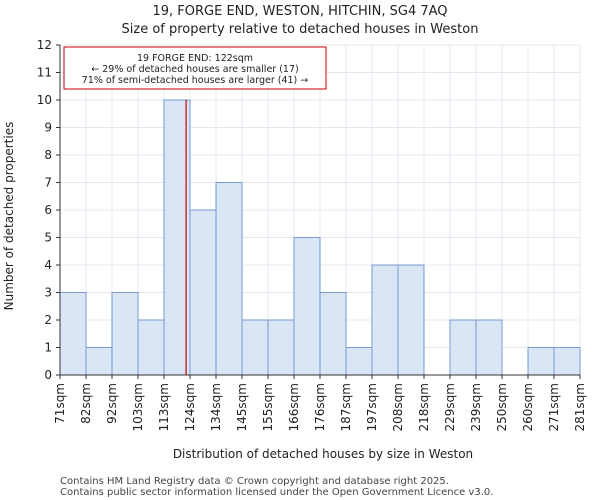  Describe the element at coordinates (190, 407) in the screenshot. I see `x-tick-label-5: 124sqm` at that location.